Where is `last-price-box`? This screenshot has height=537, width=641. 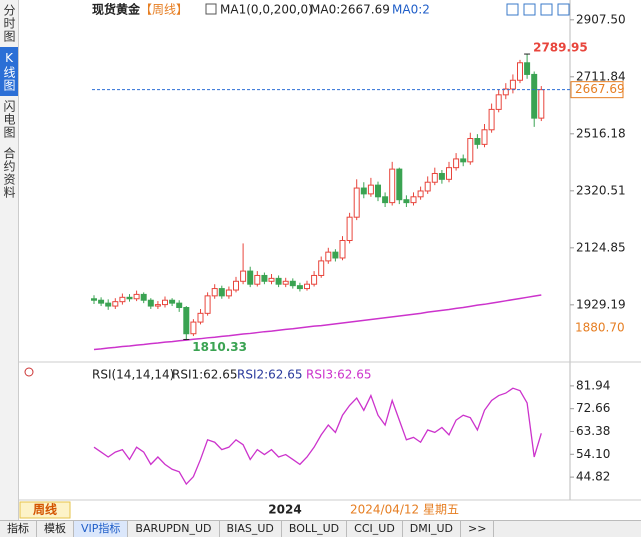
last-price-box is located at coordinates (597, 90).